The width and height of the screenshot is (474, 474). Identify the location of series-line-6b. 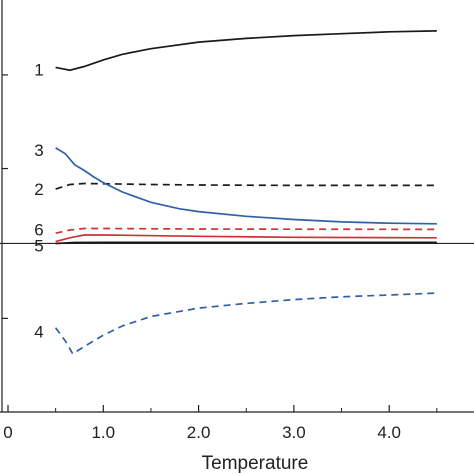
(246, 238).